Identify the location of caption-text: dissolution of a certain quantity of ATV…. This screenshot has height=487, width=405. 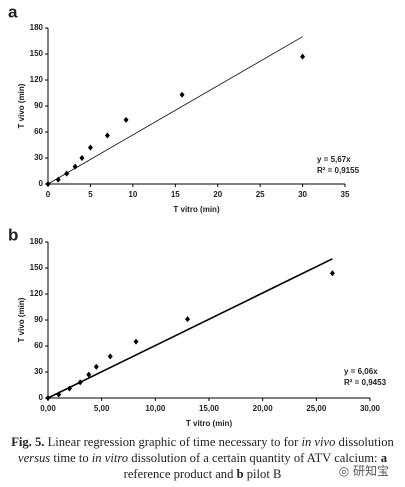
(254, 458).